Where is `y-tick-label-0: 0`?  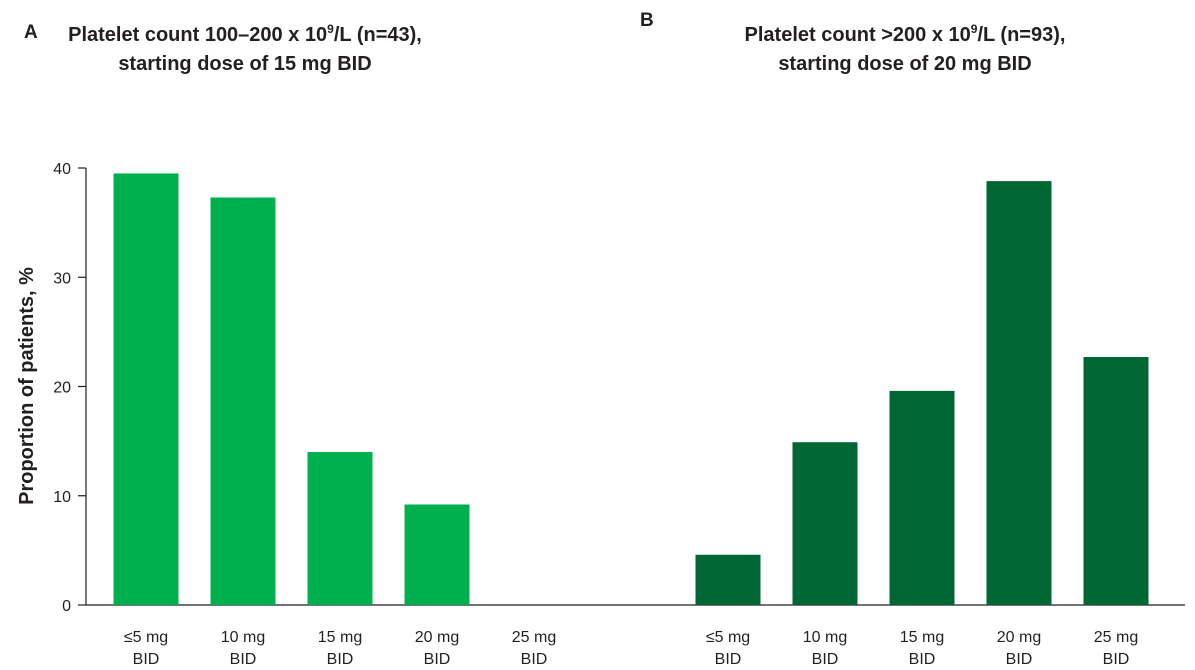
y-tick-label-0: 0 is located at coordinates (66, 606).